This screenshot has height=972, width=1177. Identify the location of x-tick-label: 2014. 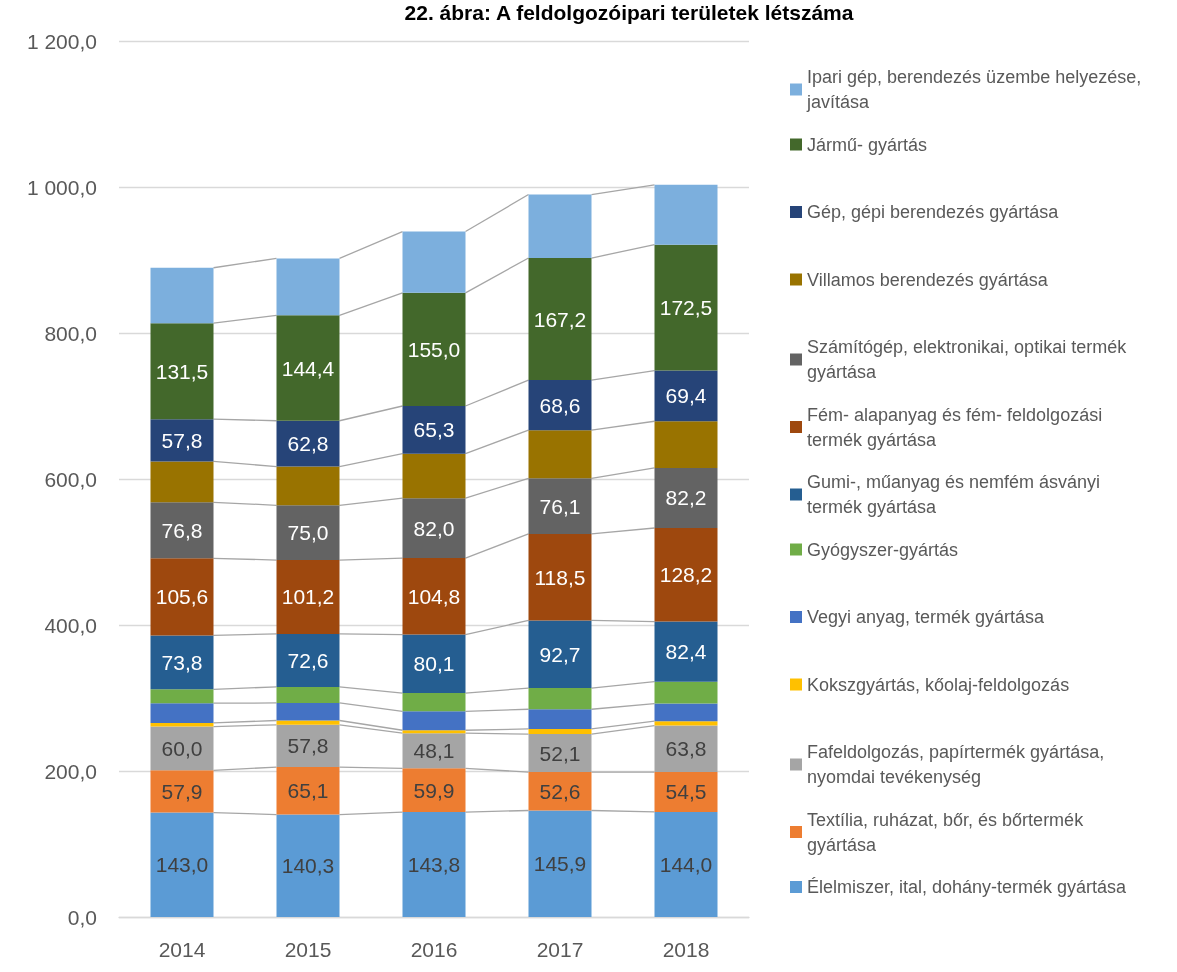
(182, 949).